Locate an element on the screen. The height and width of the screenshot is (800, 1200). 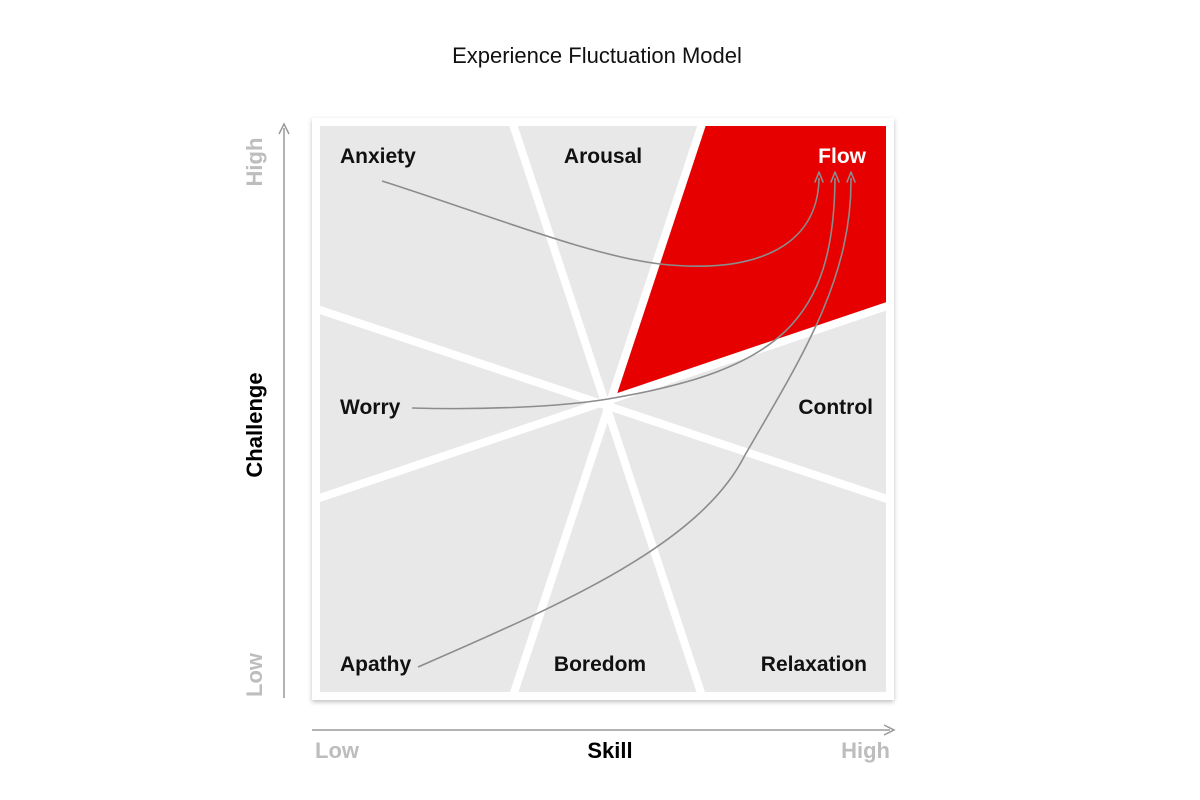
region-label-arousal: Arousal is located at coordinates (603, 156).